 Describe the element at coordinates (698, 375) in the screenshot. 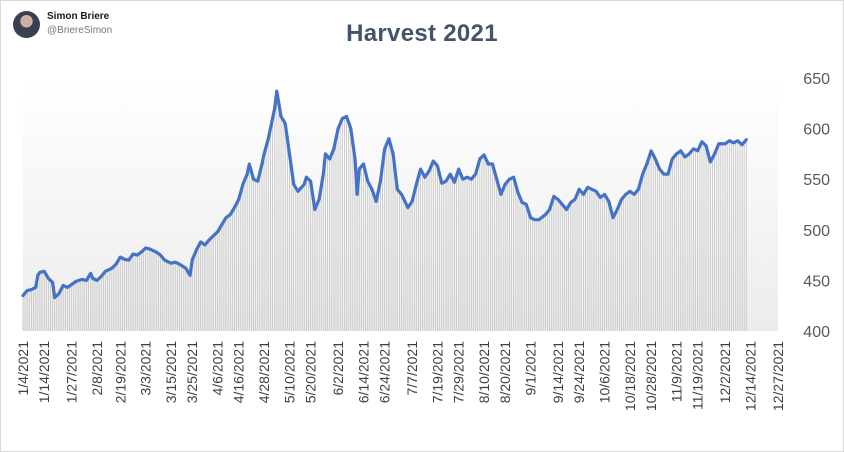

I see `x-tick-label: 11/19/2021` at that location.